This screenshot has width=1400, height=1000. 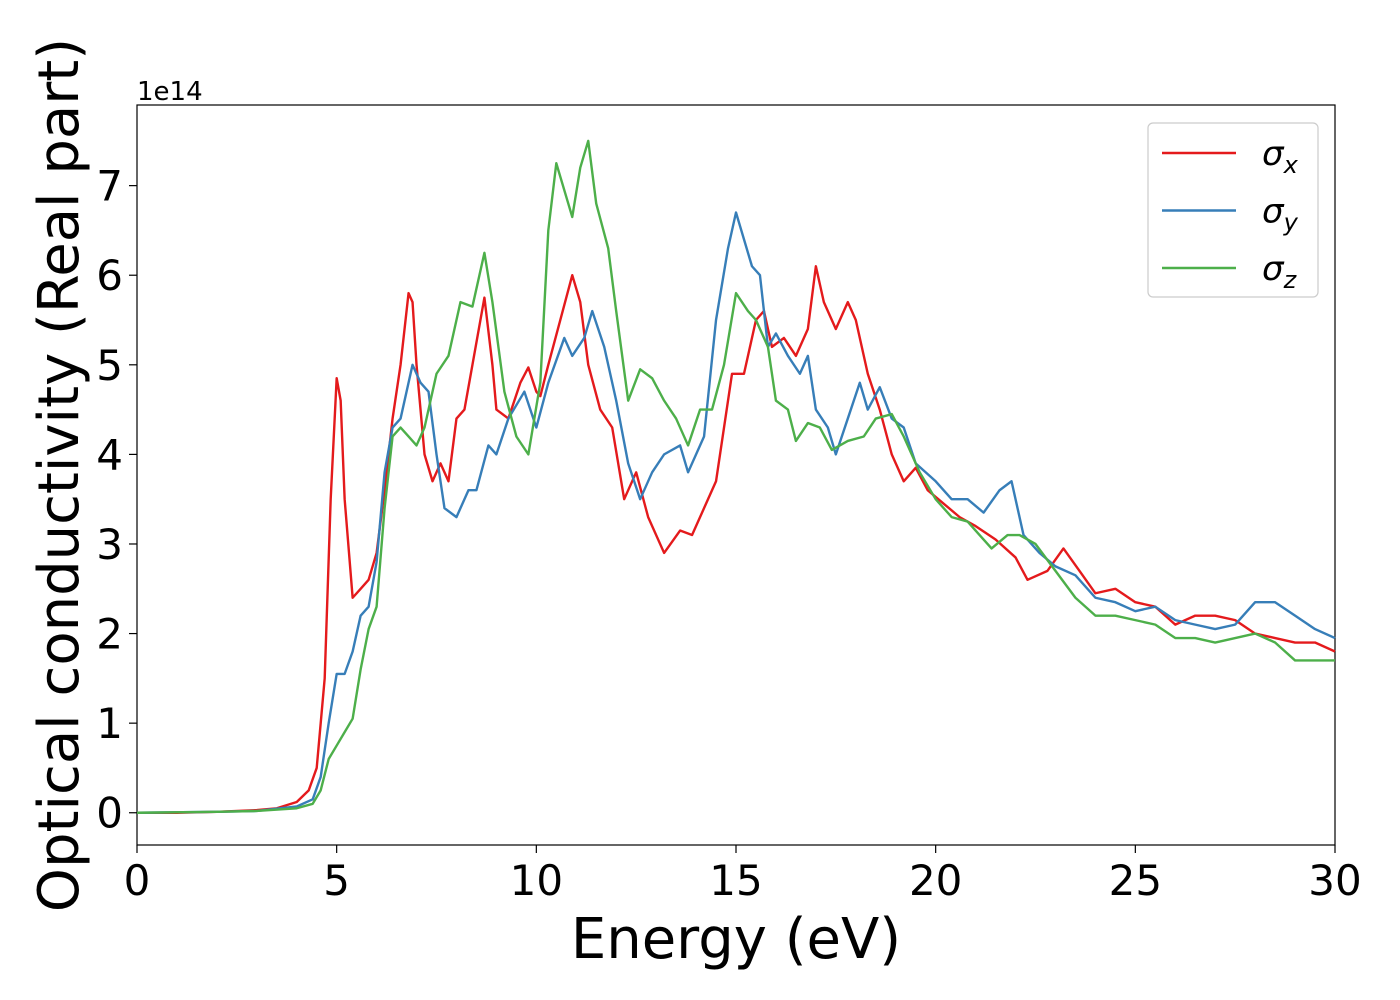 I want to click on x-tick-label: 10, so click(x=536, y=880).